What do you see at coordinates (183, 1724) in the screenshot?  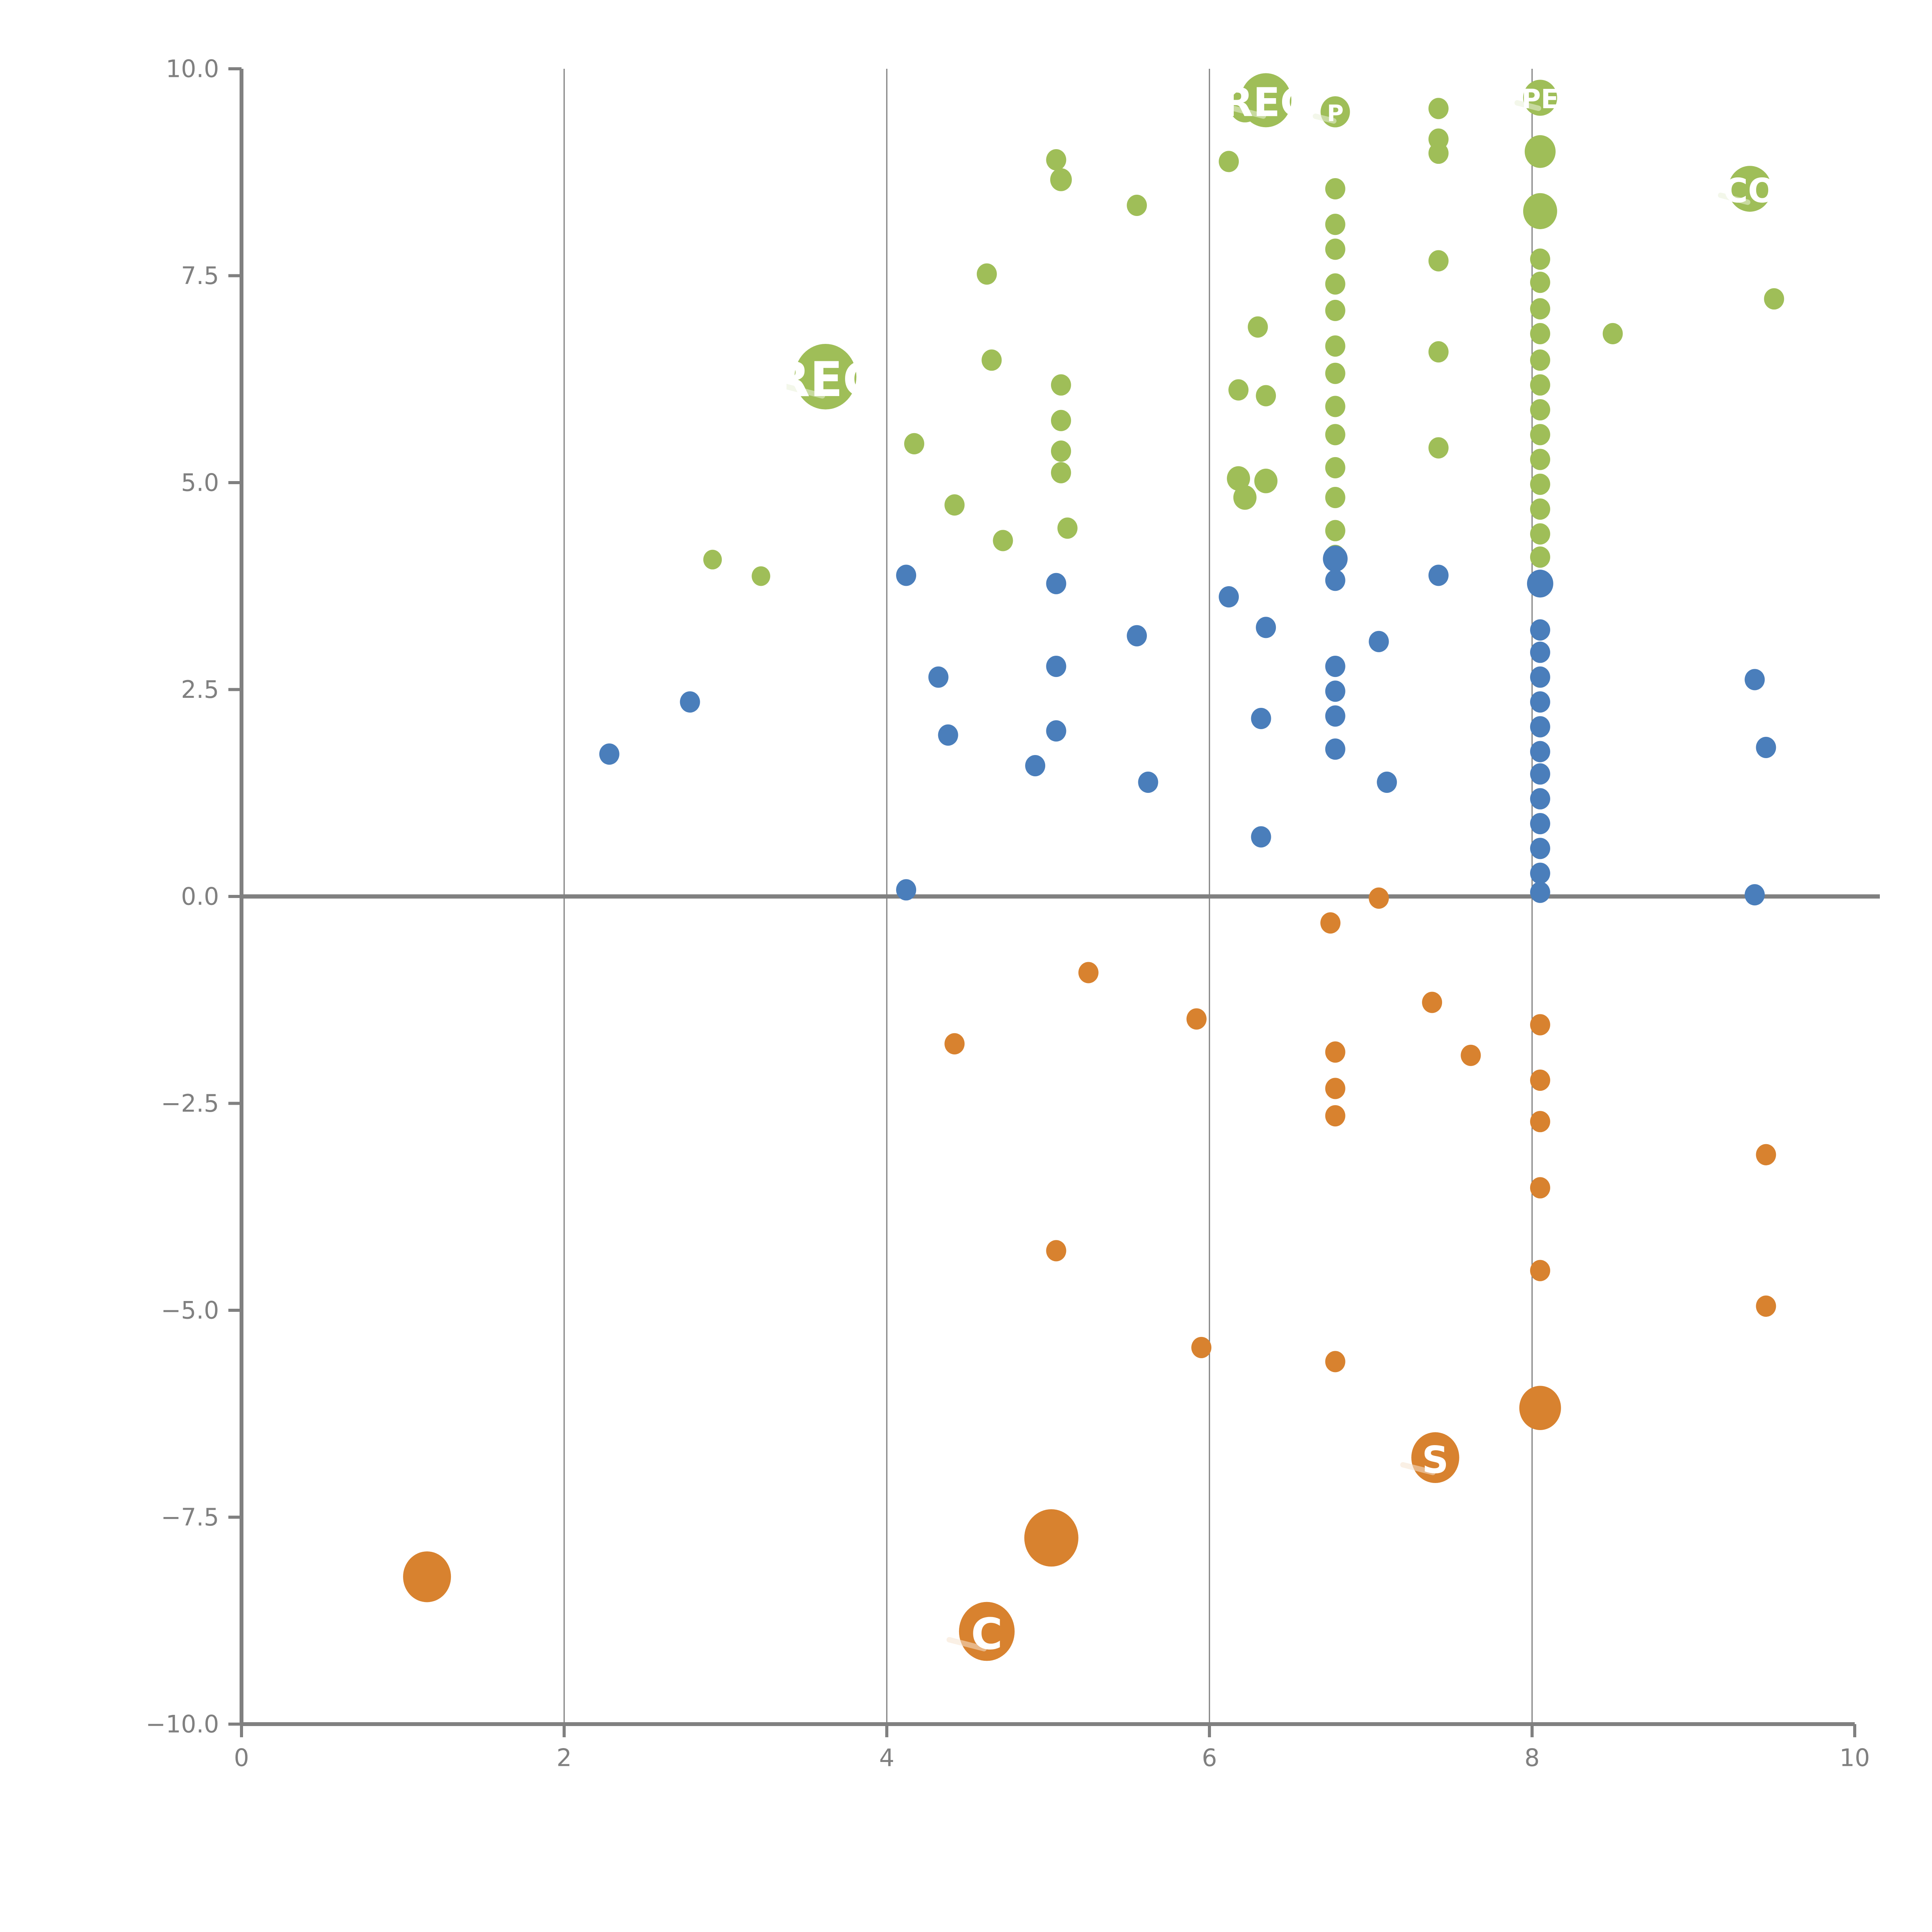 I see `y-tick-label--10: −10.0` at bounding box center [183, 1724].